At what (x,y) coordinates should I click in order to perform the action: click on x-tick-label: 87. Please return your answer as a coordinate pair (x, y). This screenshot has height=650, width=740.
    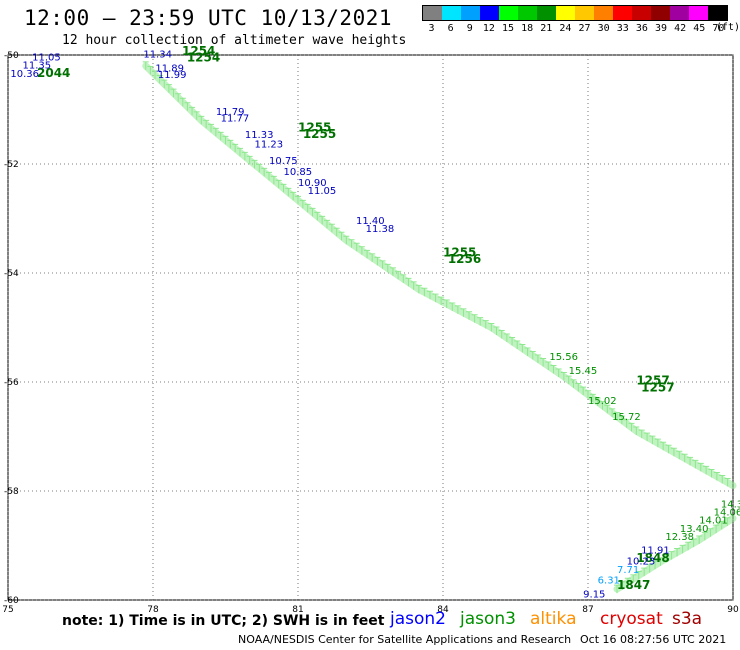
    Looking at the image, I should click on (587, 610).